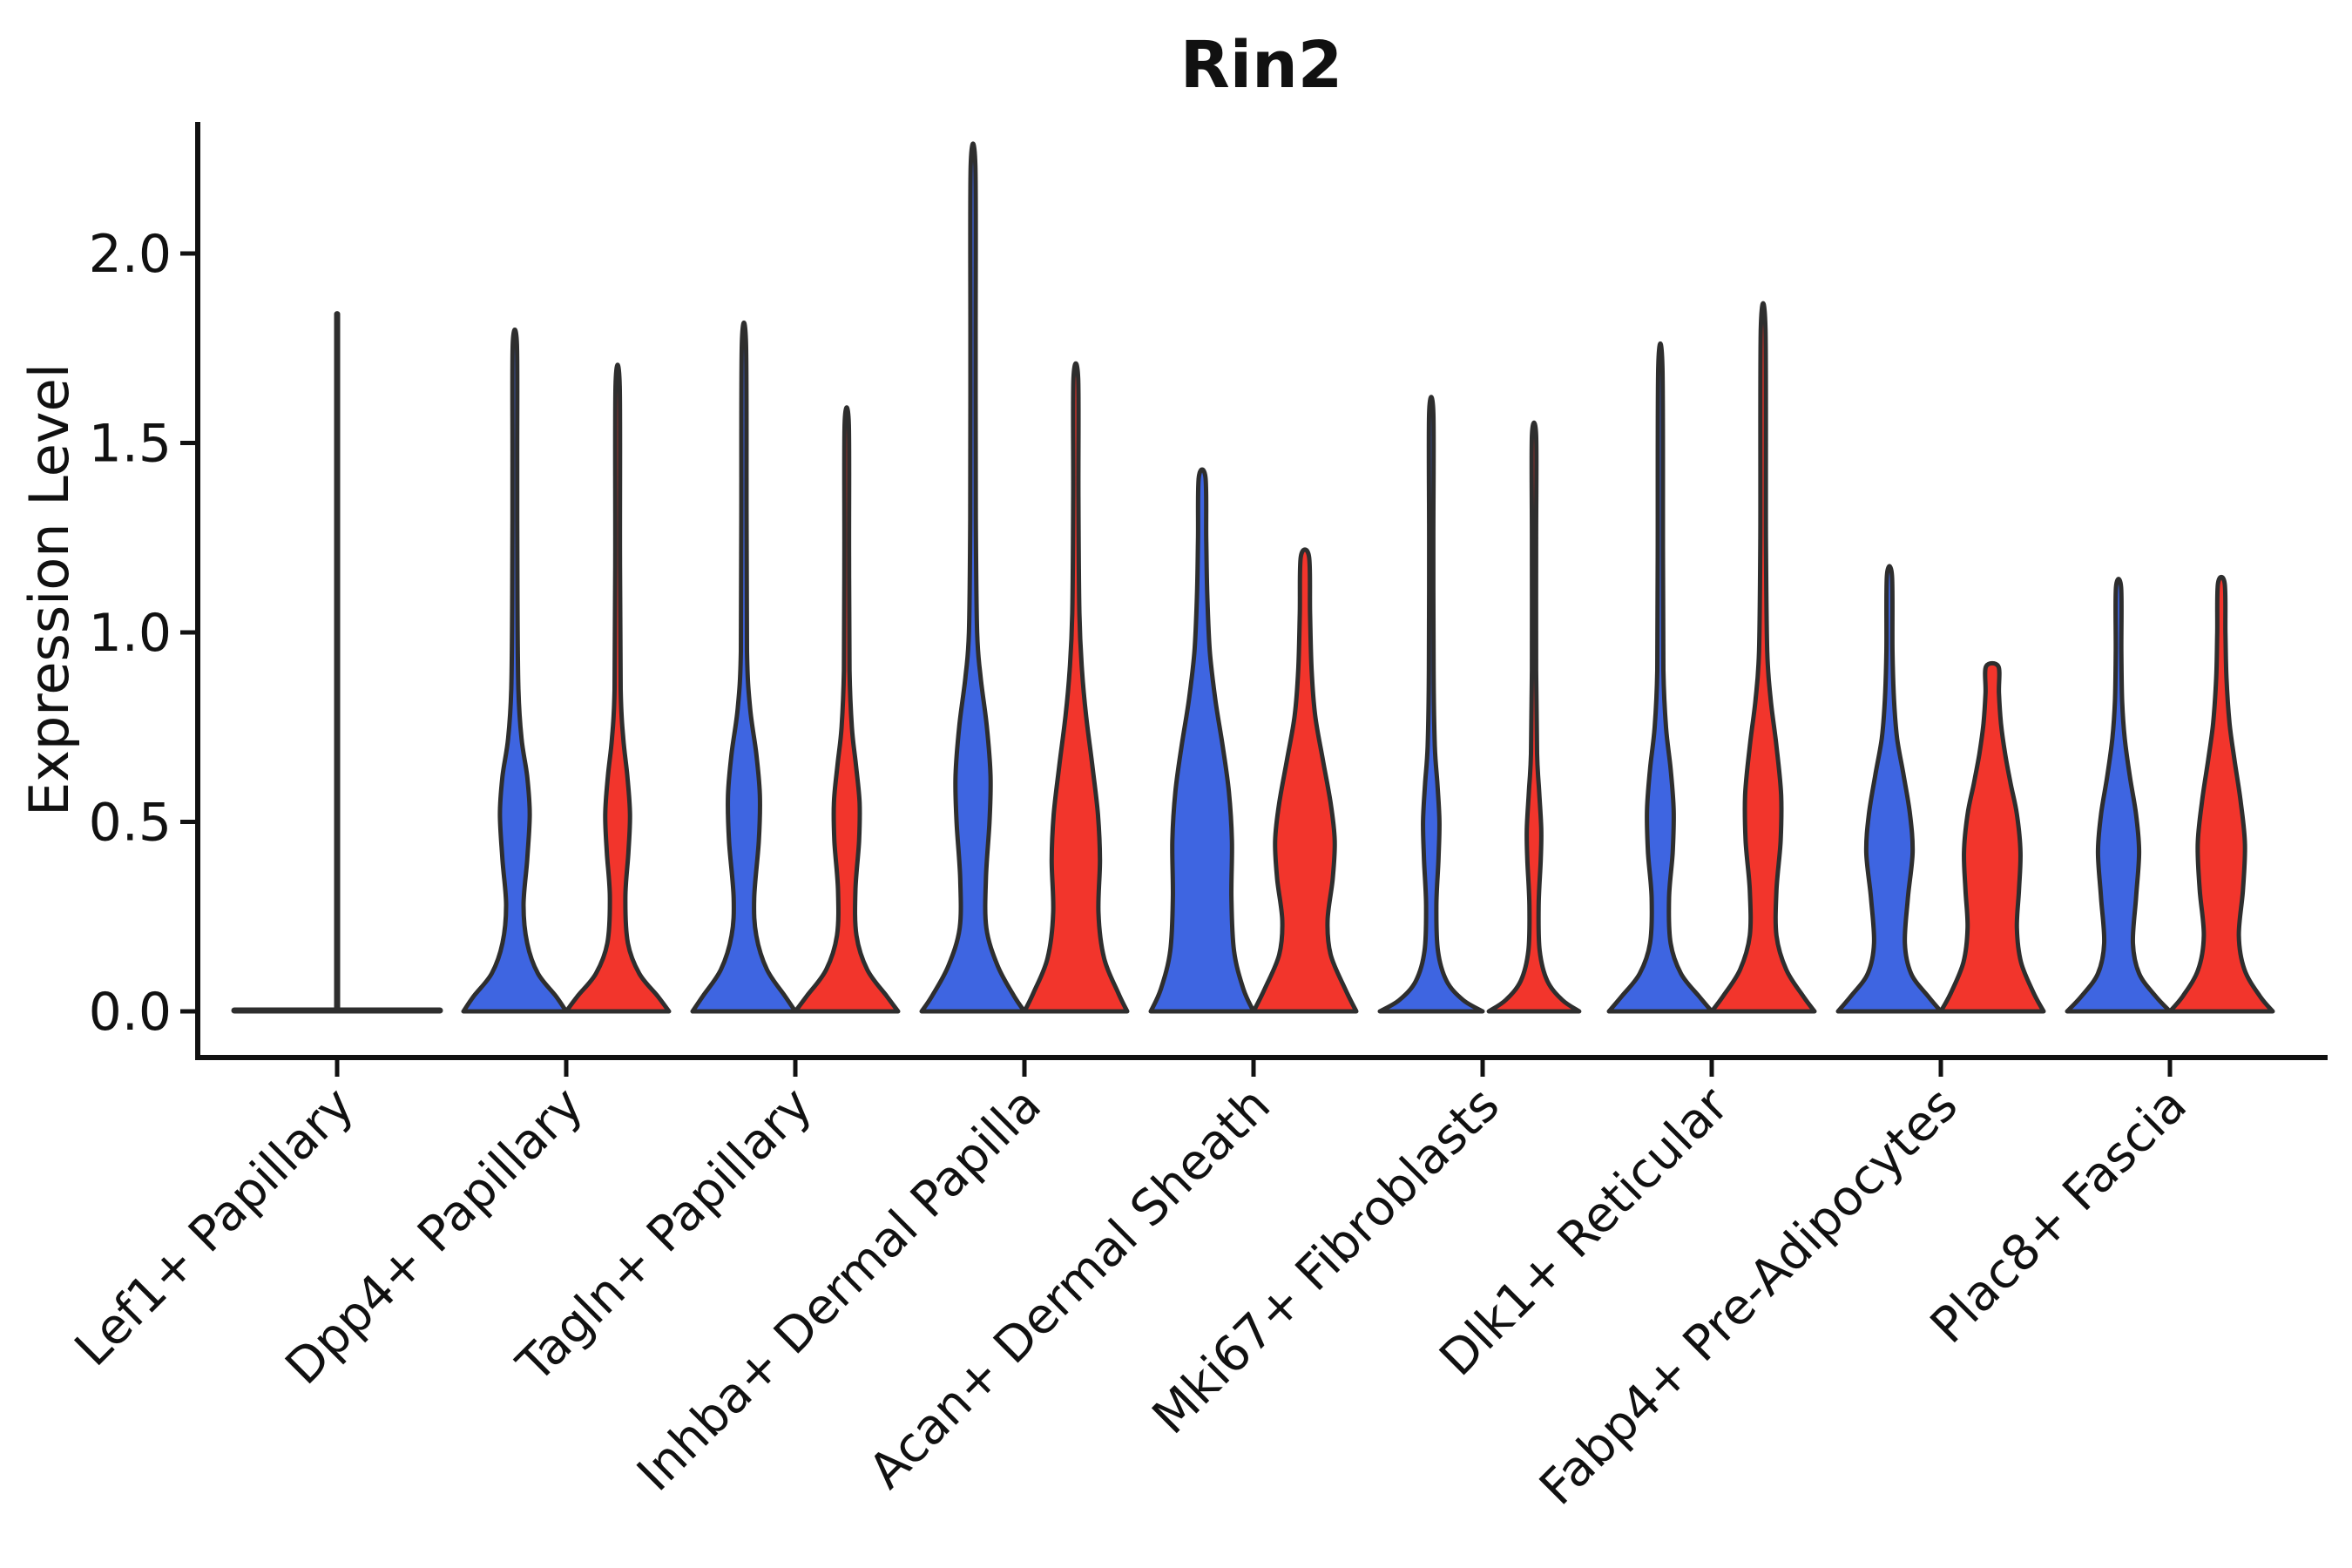 This screenshot has width=2352, height=1568. Describe the element at coordinates (130, 823) in the screenshot. I see `y-tick-label: 0.5` at that location.